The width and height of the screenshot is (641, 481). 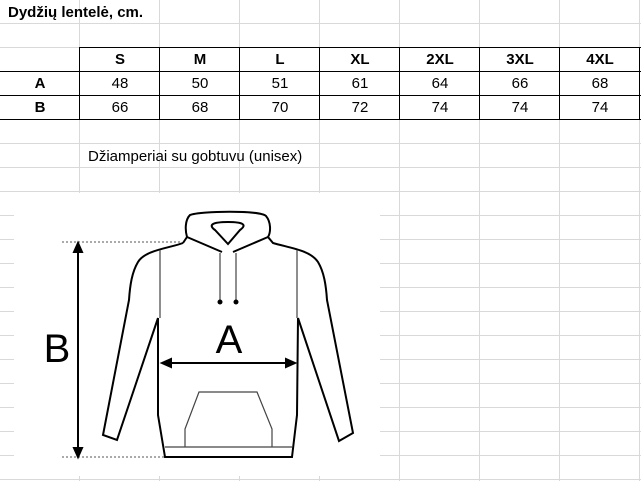 What do you see at coordinates (360, 107) in the screenshot?
I see `table-cell: 72` at bounding box center [360, 107].